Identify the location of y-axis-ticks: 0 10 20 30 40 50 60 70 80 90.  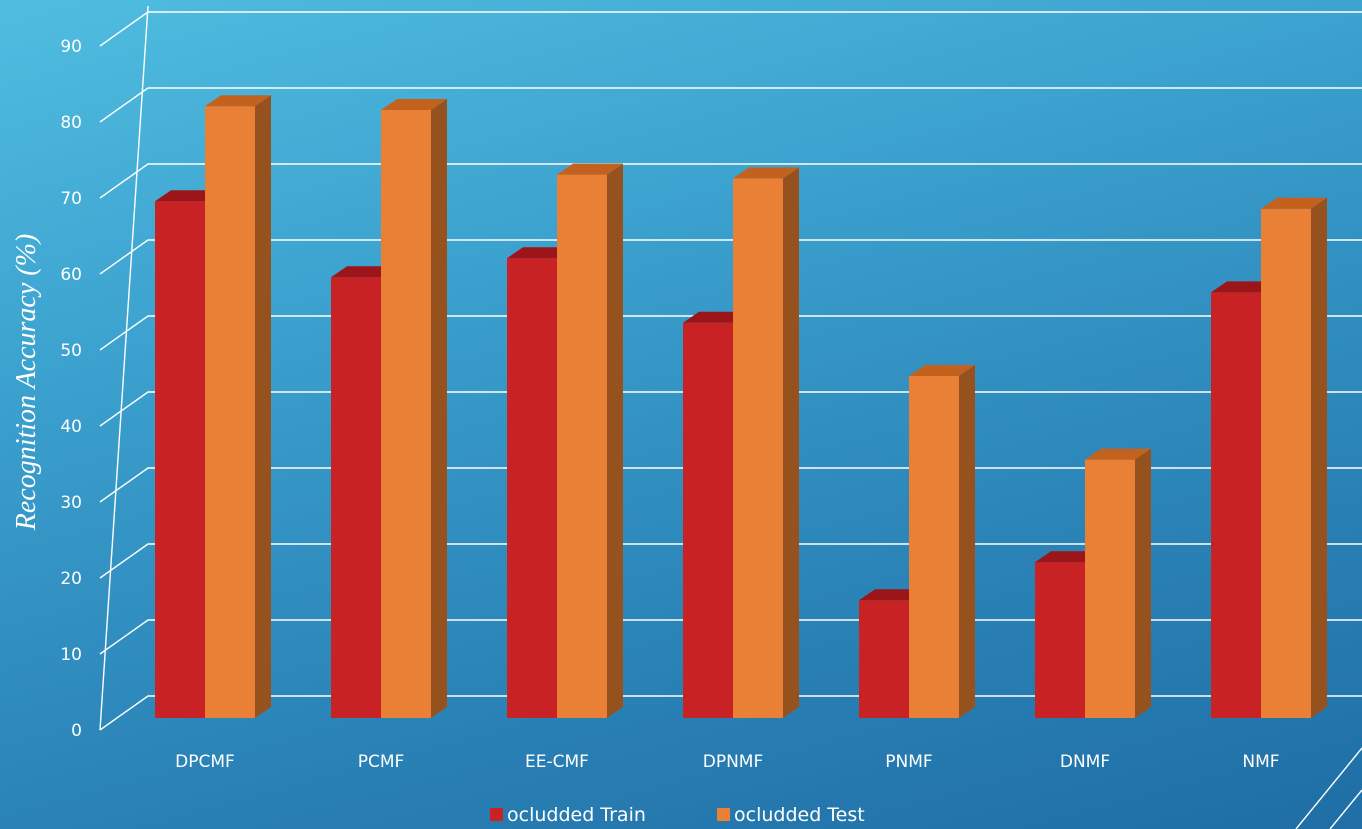
(71, 389).